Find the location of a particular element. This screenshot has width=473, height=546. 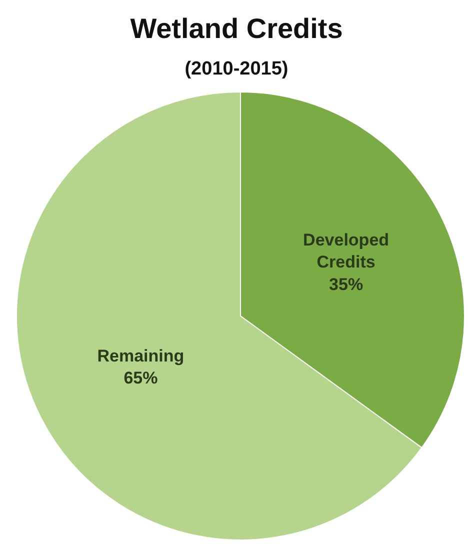

slice-label: Developed Credits is located at coordinates (346, 251).